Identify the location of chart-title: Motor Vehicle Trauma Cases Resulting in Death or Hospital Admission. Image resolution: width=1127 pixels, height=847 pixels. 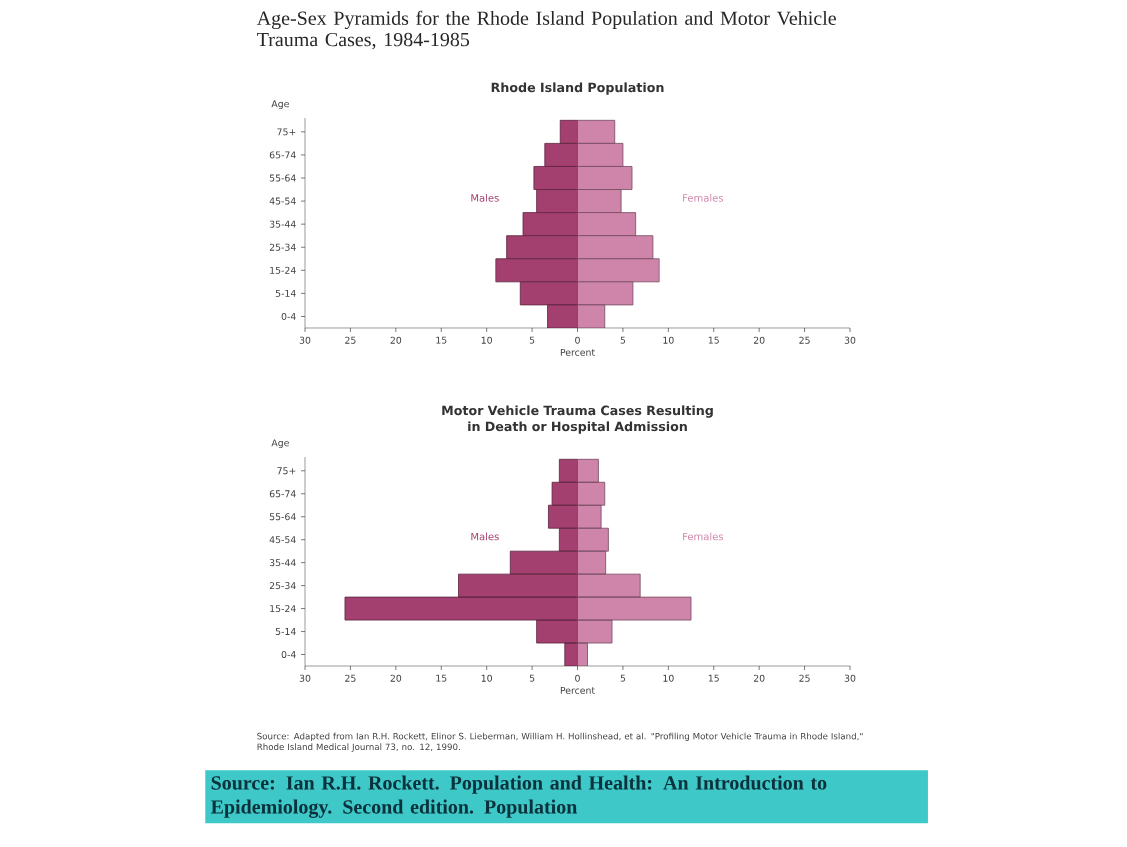
(577, 419).